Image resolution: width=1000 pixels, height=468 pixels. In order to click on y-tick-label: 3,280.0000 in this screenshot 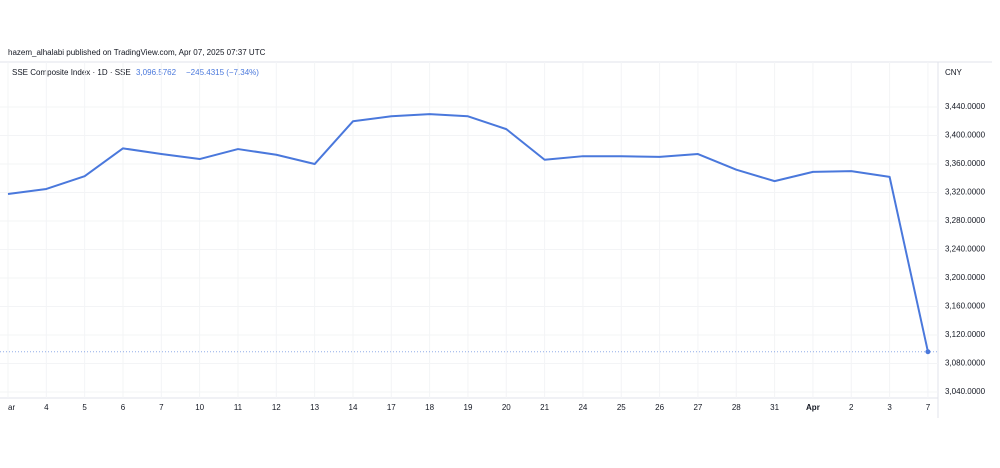, I will do `click(965, 220)`.